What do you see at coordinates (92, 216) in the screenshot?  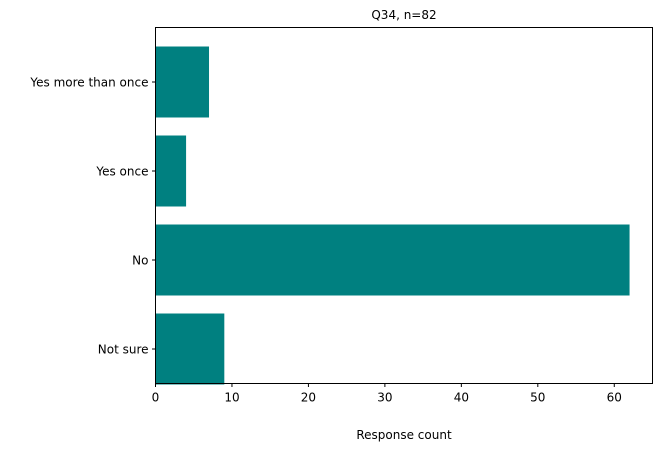 I see `y-axis: Yes more than once Yes once No Not sure` at bounding box center [92, 216].